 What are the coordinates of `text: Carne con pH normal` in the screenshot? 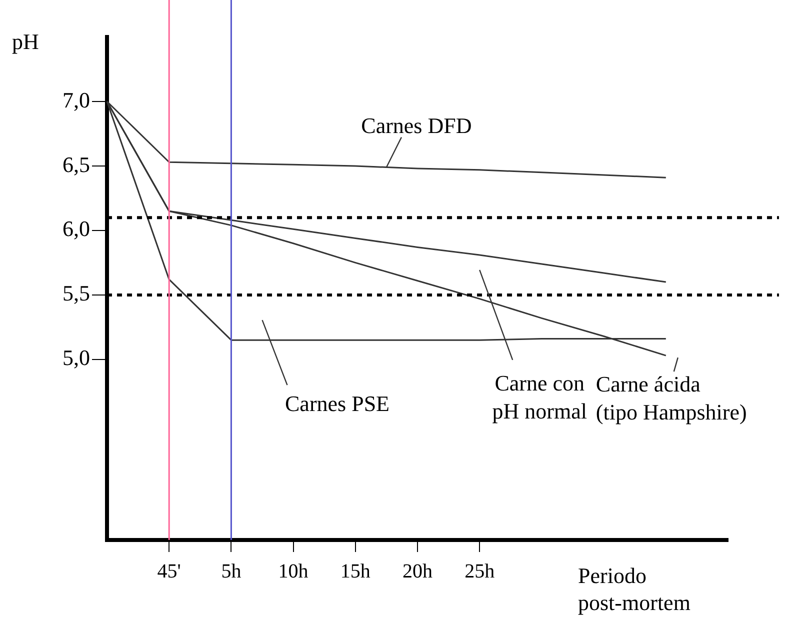 It's located at (539, 397).